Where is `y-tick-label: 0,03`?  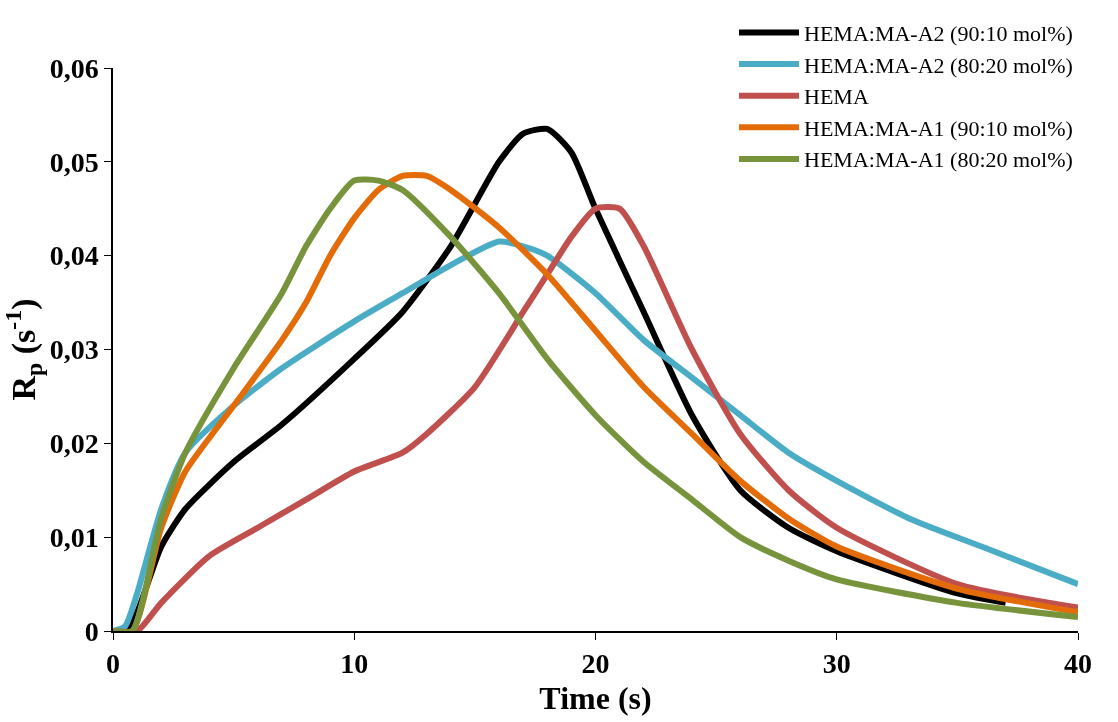 y-tick-label: 0,03 is located at coordinates (74, 350).